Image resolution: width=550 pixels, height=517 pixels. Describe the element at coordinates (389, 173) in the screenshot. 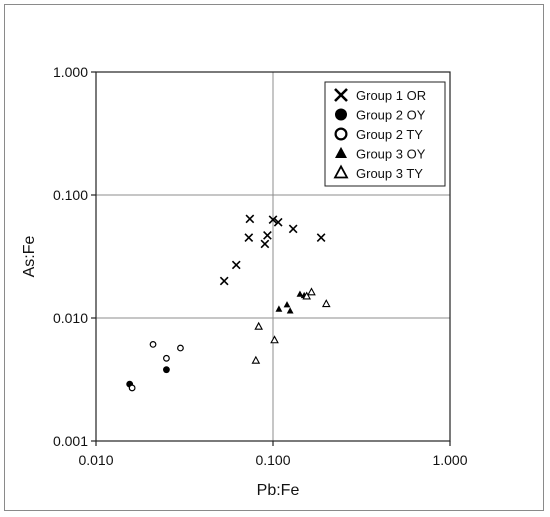

I see `legend-label: Group 3 TY` at that location.